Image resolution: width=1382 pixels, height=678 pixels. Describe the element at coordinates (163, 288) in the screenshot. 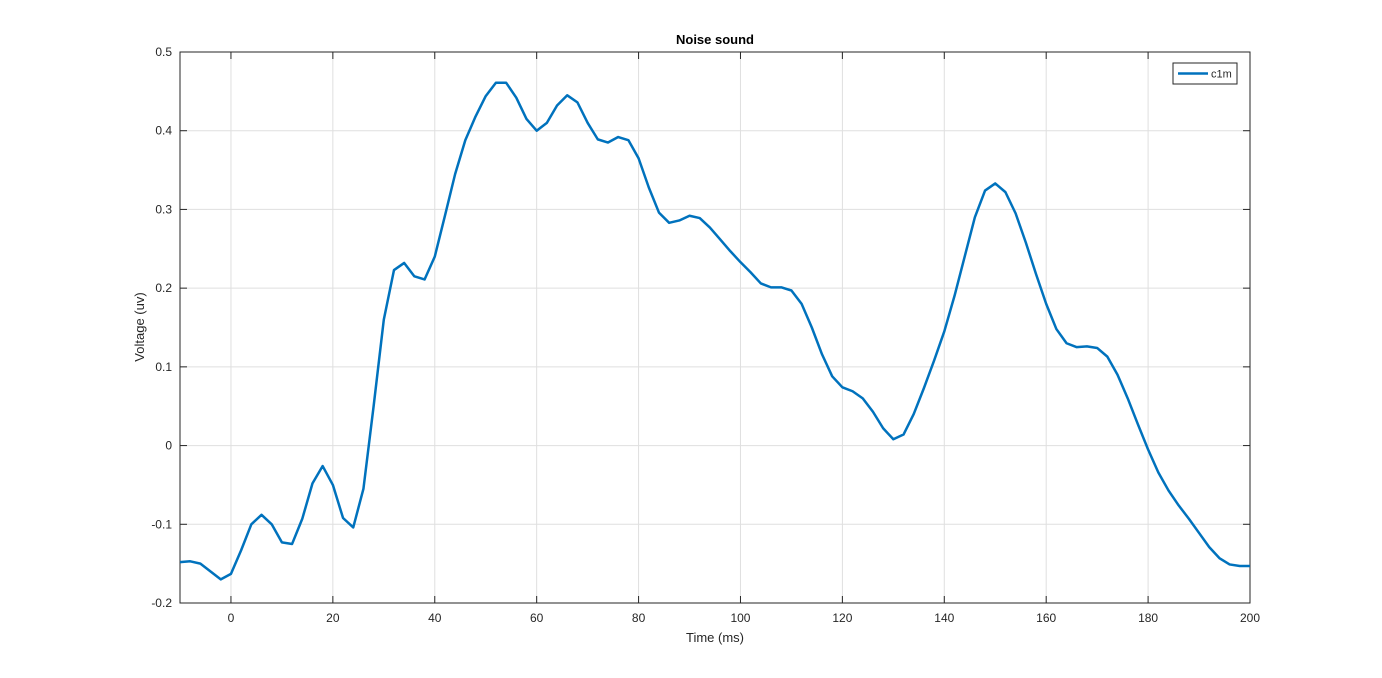

I see `y-tick-label: 0.2` at that location.